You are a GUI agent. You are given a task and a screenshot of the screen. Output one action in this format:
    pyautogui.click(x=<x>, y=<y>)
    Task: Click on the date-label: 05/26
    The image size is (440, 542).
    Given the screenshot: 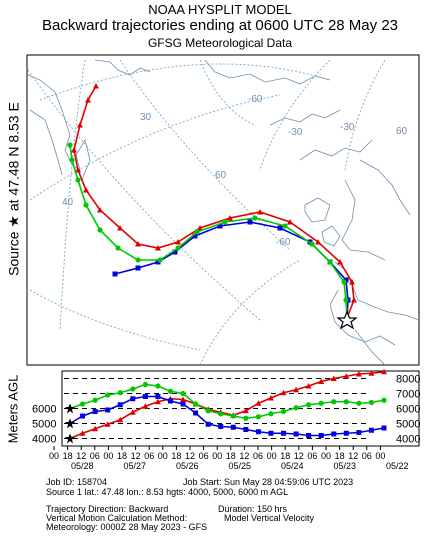 What is the action you would take?
    pyautogui.click(x=187, y=466)
    